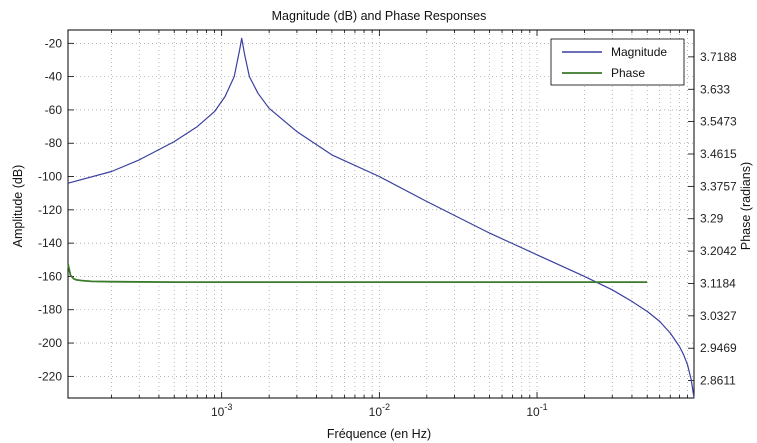 This screenshot has height=443, width=757. Describe the element at coordinates (718, 57) in the screenshot. I see `y-right-tick-label: 3.7188` at that location.